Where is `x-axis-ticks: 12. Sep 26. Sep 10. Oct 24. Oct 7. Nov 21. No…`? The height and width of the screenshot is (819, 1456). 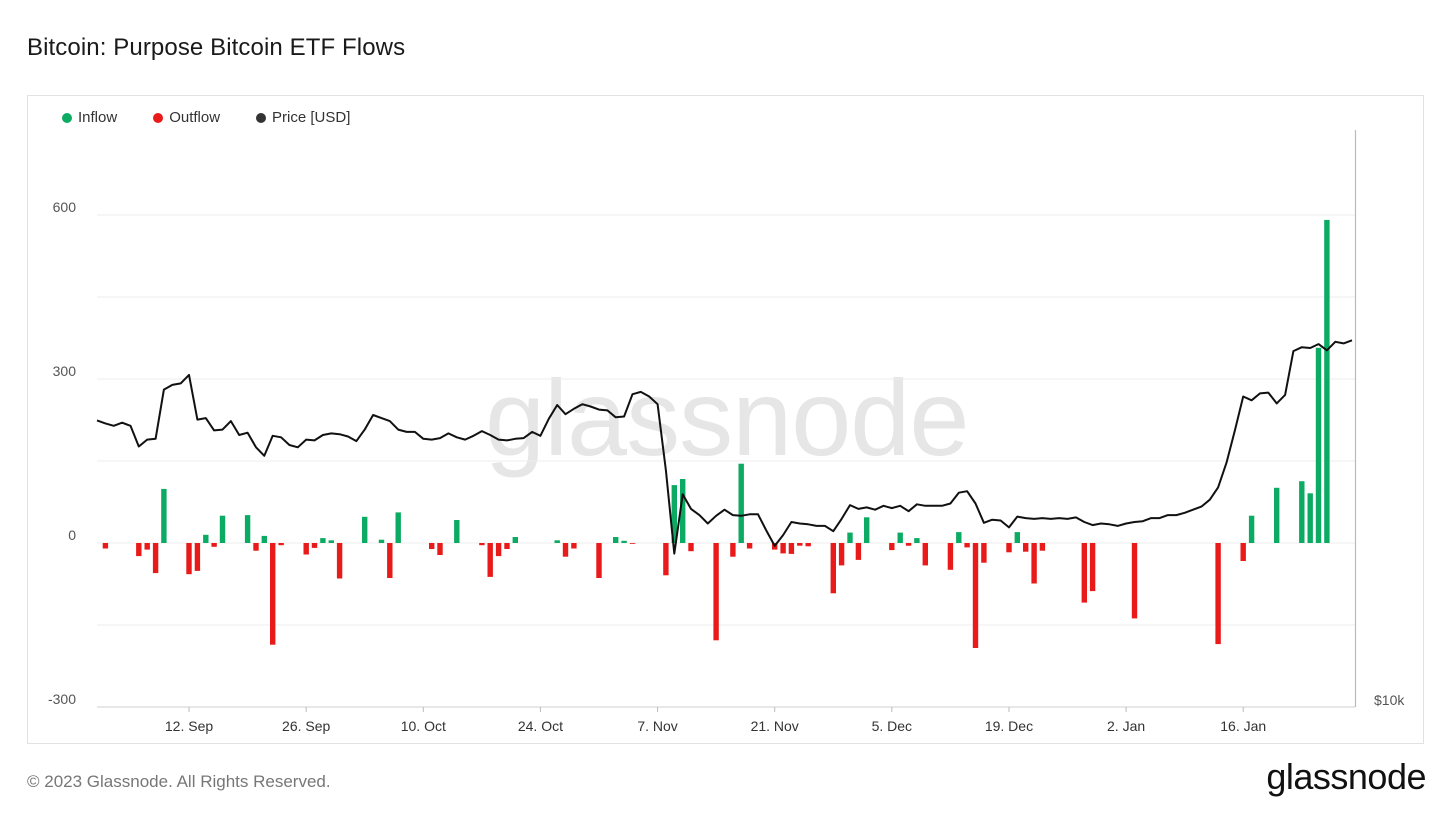 x-axis-ticks: 12. Sep 26. Sep 10. Oct 24. Oct 7. Nov 21. No… is located at coordinates (715, 720).